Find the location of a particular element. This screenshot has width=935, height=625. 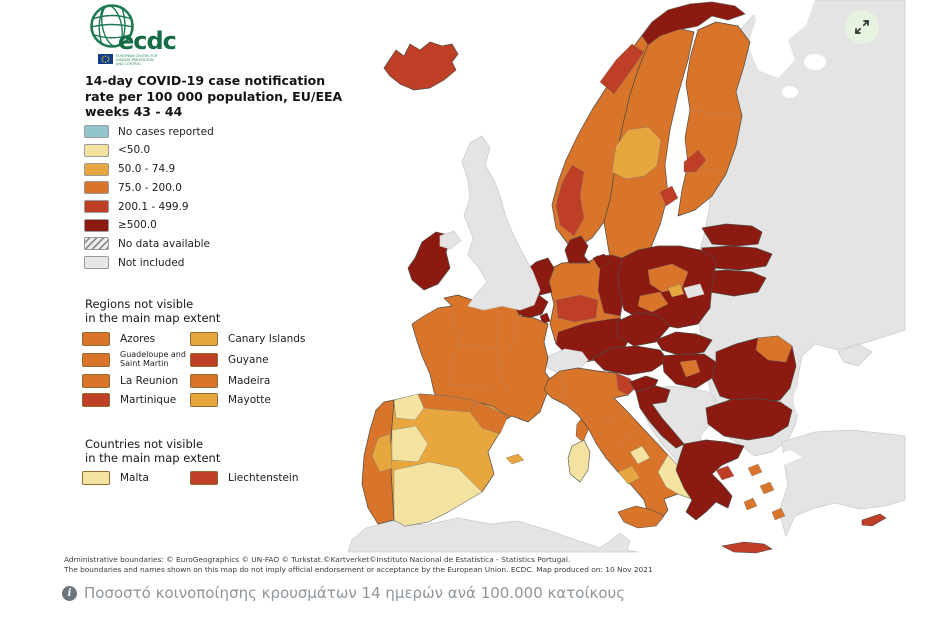

region-spain-south is located at coordinates (438, 494).